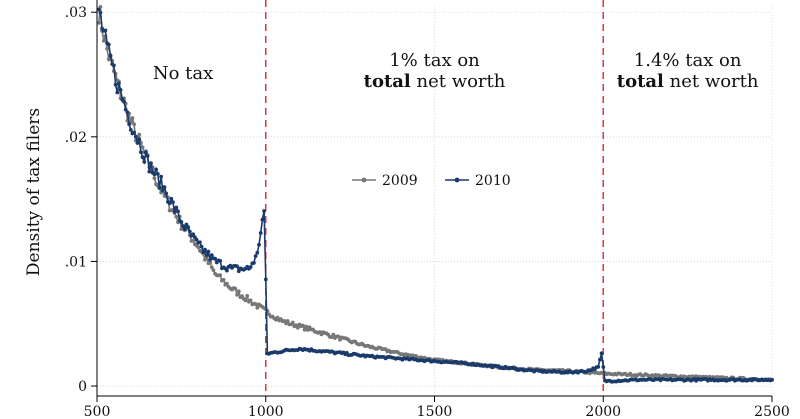 The height and width of the screenshot is (419, 800). I want to click on legend: 2009 2010, so click(431, 181).